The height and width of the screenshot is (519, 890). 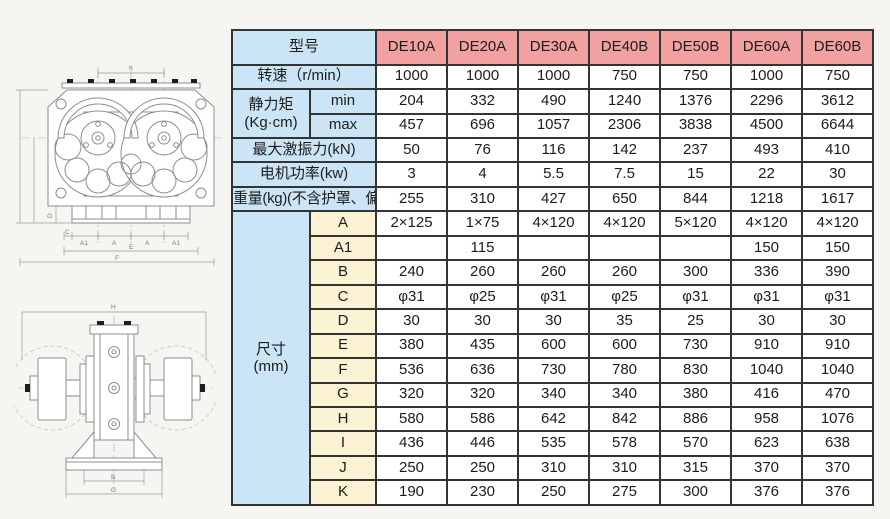 What do you see at coordinates (483, 370) in the screenshot?
I see `value-cell: 636` at bounding box center [483, 370].